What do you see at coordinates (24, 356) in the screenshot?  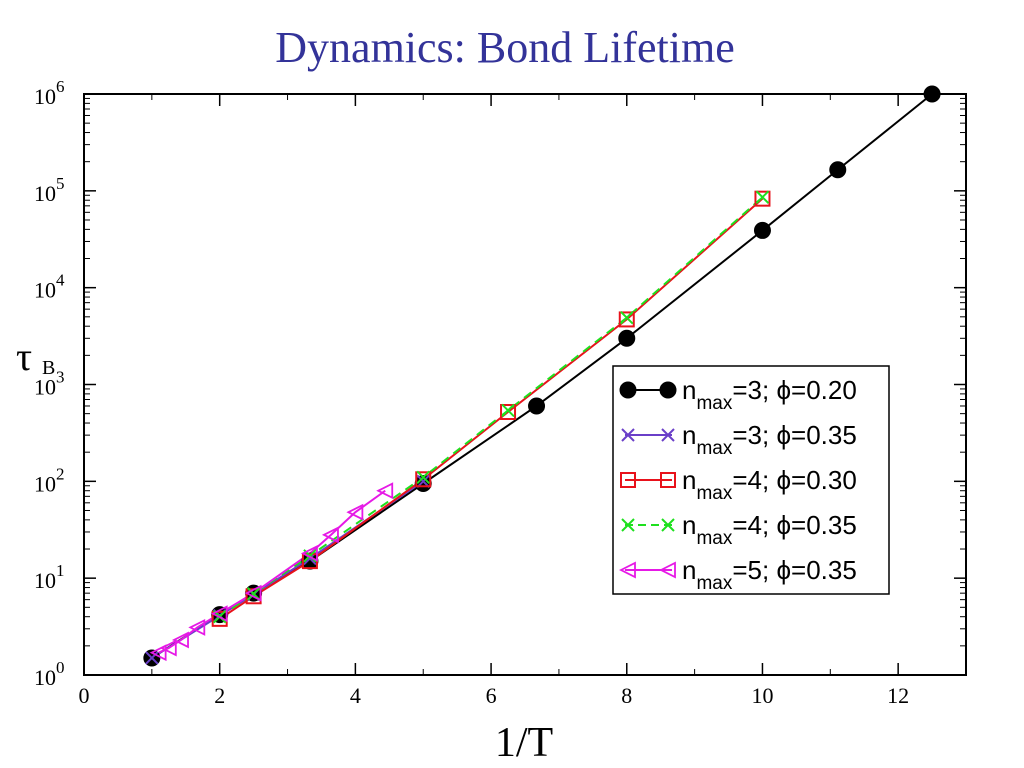 I see `y-axis-label: τ` at bounding box center [24, 356].